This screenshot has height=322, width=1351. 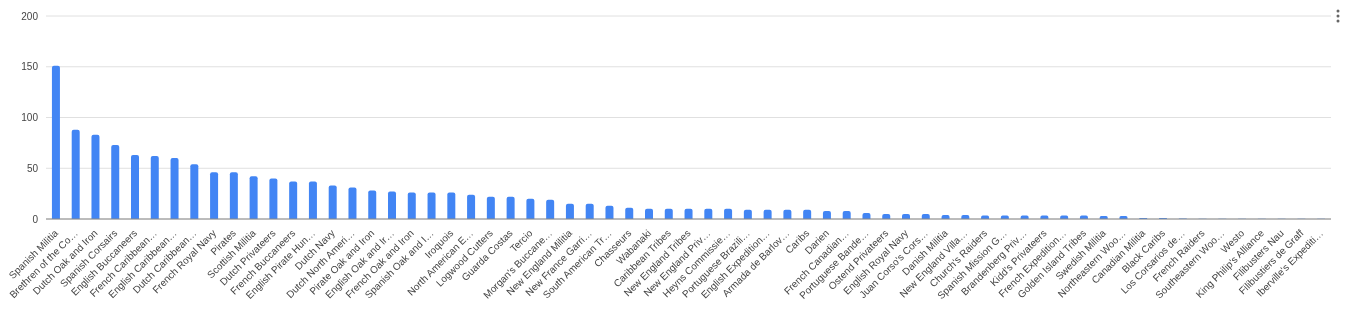 What do you see at coordinates (32, 168) in the screenshot?
I see `y-tick-label: 50` at bounding box center [32, 168].